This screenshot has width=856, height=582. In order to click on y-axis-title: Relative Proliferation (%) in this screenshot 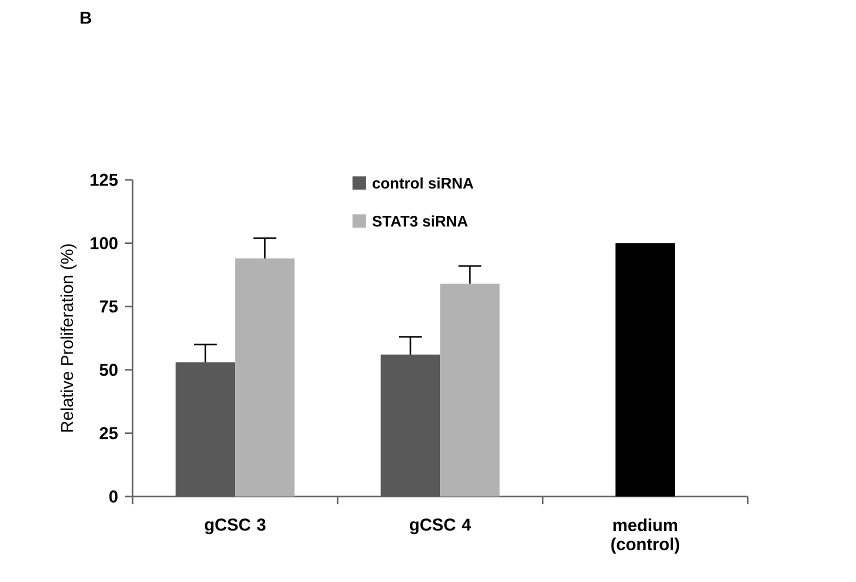, I will do `click(68, 338)`.